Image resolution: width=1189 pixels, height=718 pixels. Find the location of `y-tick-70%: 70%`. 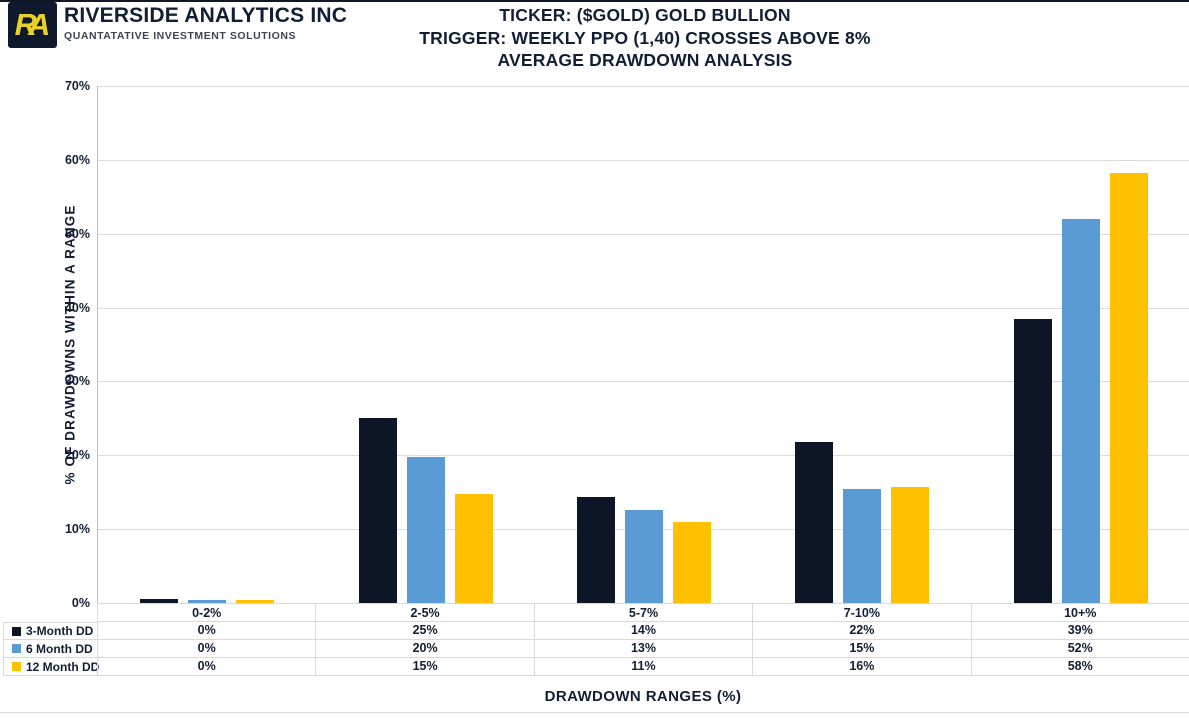

y-tick-70%: 70% is located at coordinates (77, 86).